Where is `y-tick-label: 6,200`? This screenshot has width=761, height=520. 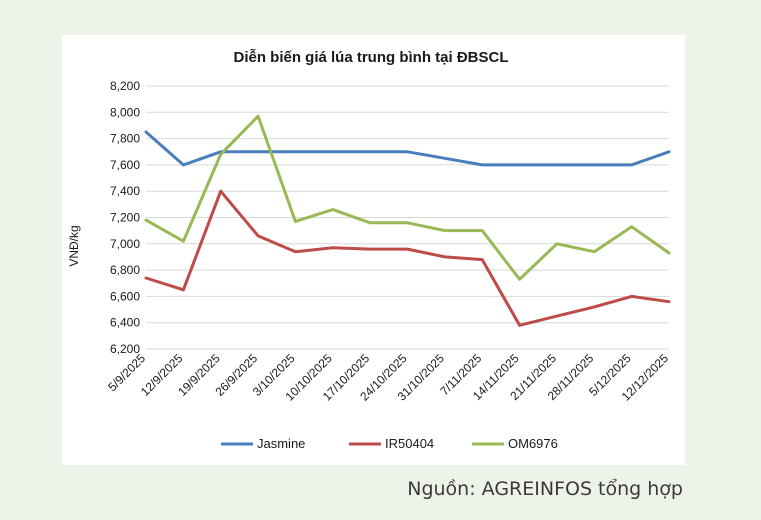 y-tick-label: 6,200 is located at coordinates (125, 349).